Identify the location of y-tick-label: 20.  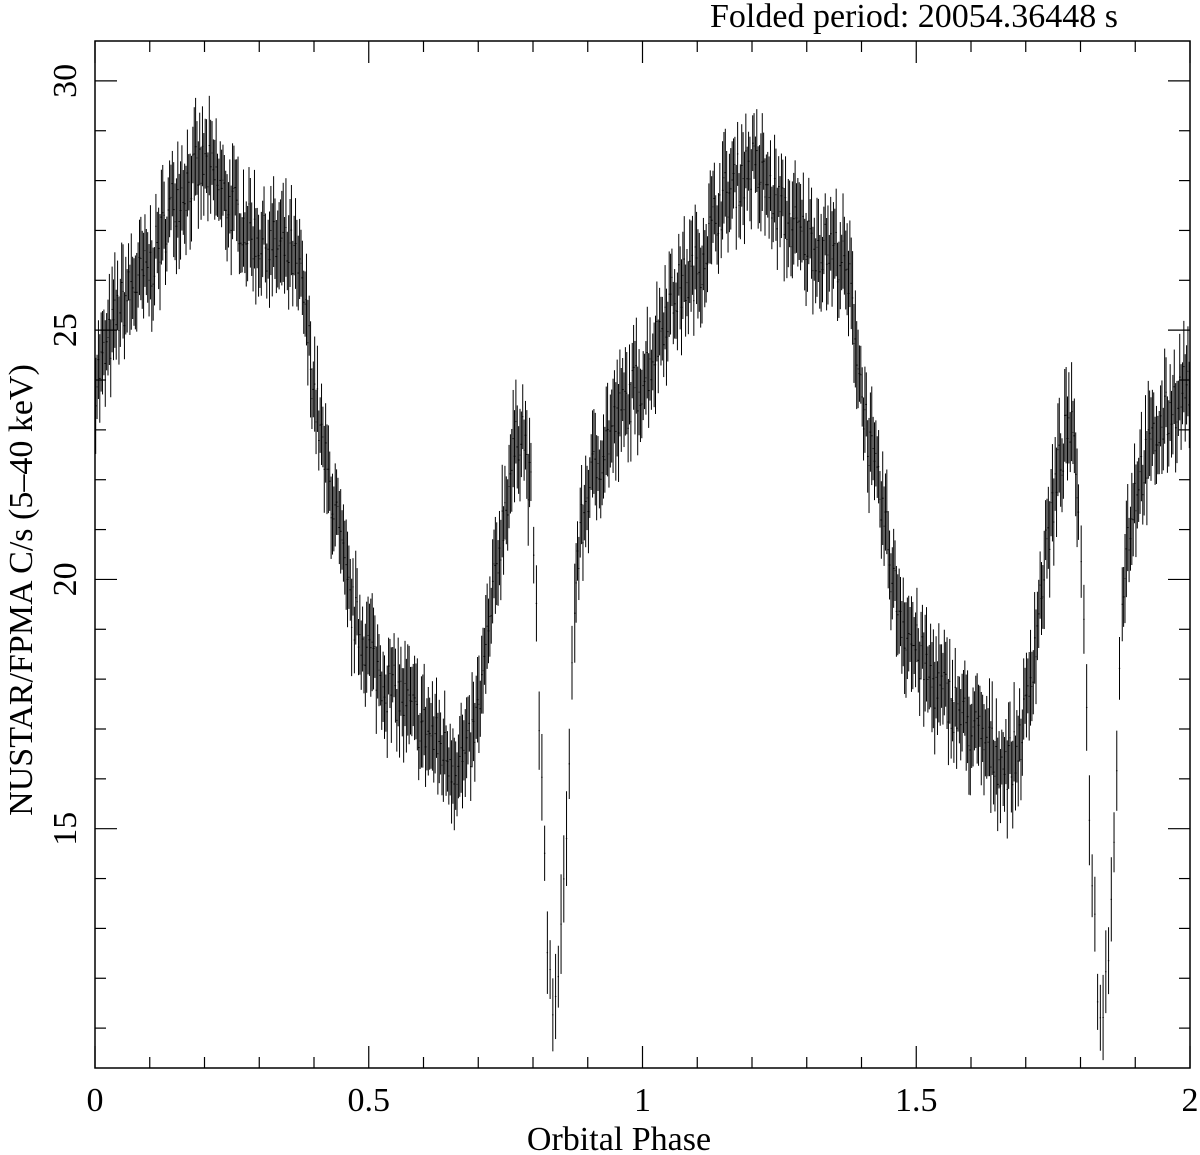
(65, 579).